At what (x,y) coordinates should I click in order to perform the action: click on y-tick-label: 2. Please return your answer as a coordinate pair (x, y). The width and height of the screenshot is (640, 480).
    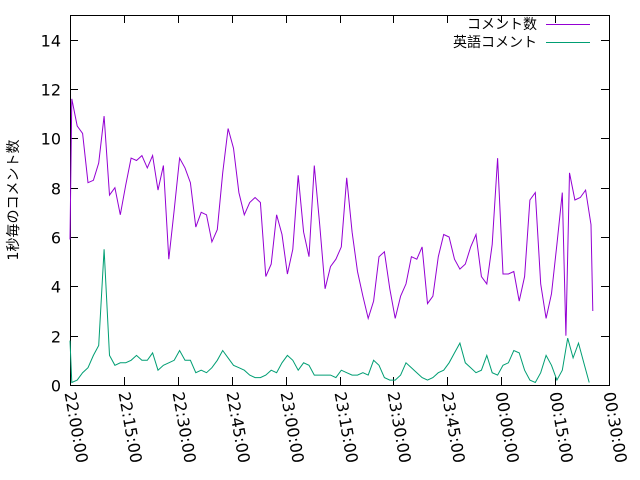
    Looking at the image, I should click on (56, 337).